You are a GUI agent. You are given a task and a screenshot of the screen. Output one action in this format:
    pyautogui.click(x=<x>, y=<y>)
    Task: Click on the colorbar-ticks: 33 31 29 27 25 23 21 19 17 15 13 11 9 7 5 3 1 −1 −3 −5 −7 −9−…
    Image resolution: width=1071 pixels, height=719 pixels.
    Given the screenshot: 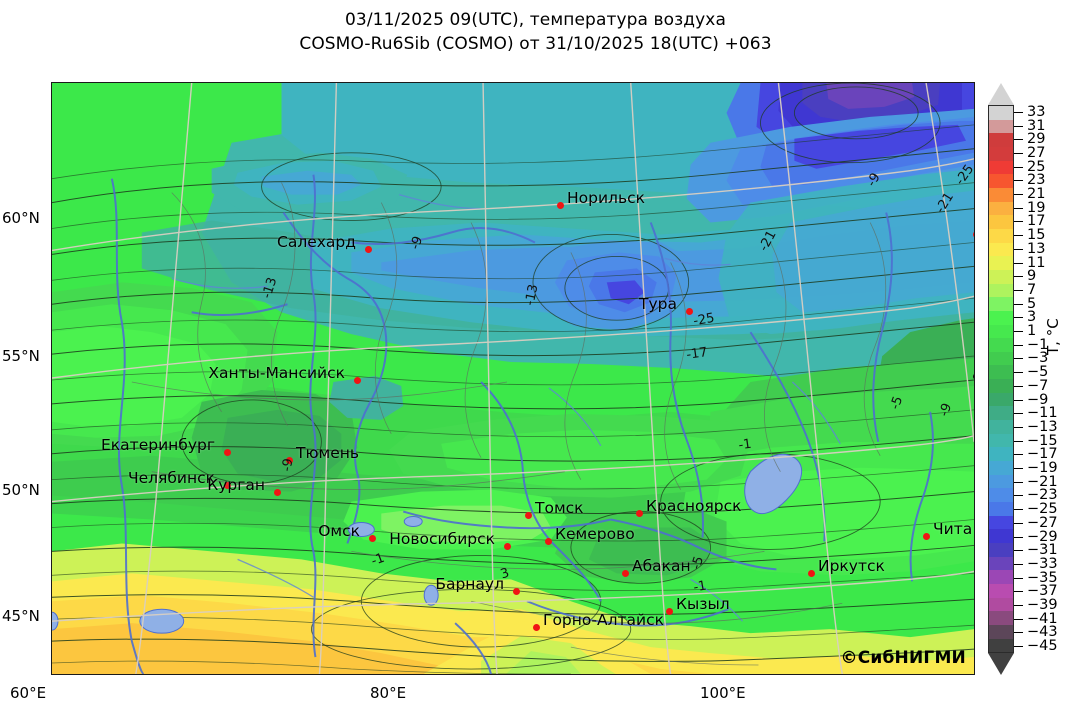 What is the action you would take?
    pyautogui.click(x=1042, y=379)
    